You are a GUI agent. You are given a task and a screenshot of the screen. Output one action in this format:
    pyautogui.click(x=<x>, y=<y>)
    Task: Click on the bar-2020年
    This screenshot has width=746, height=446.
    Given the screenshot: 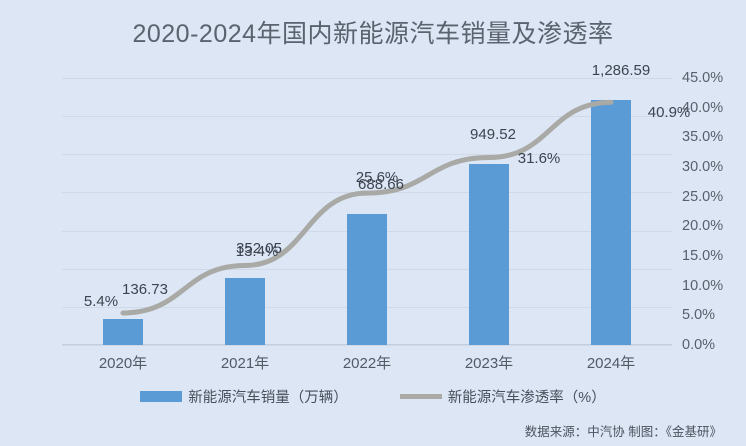 What is the action you would take?
    pyautogui.click(x=123, y=331)
    